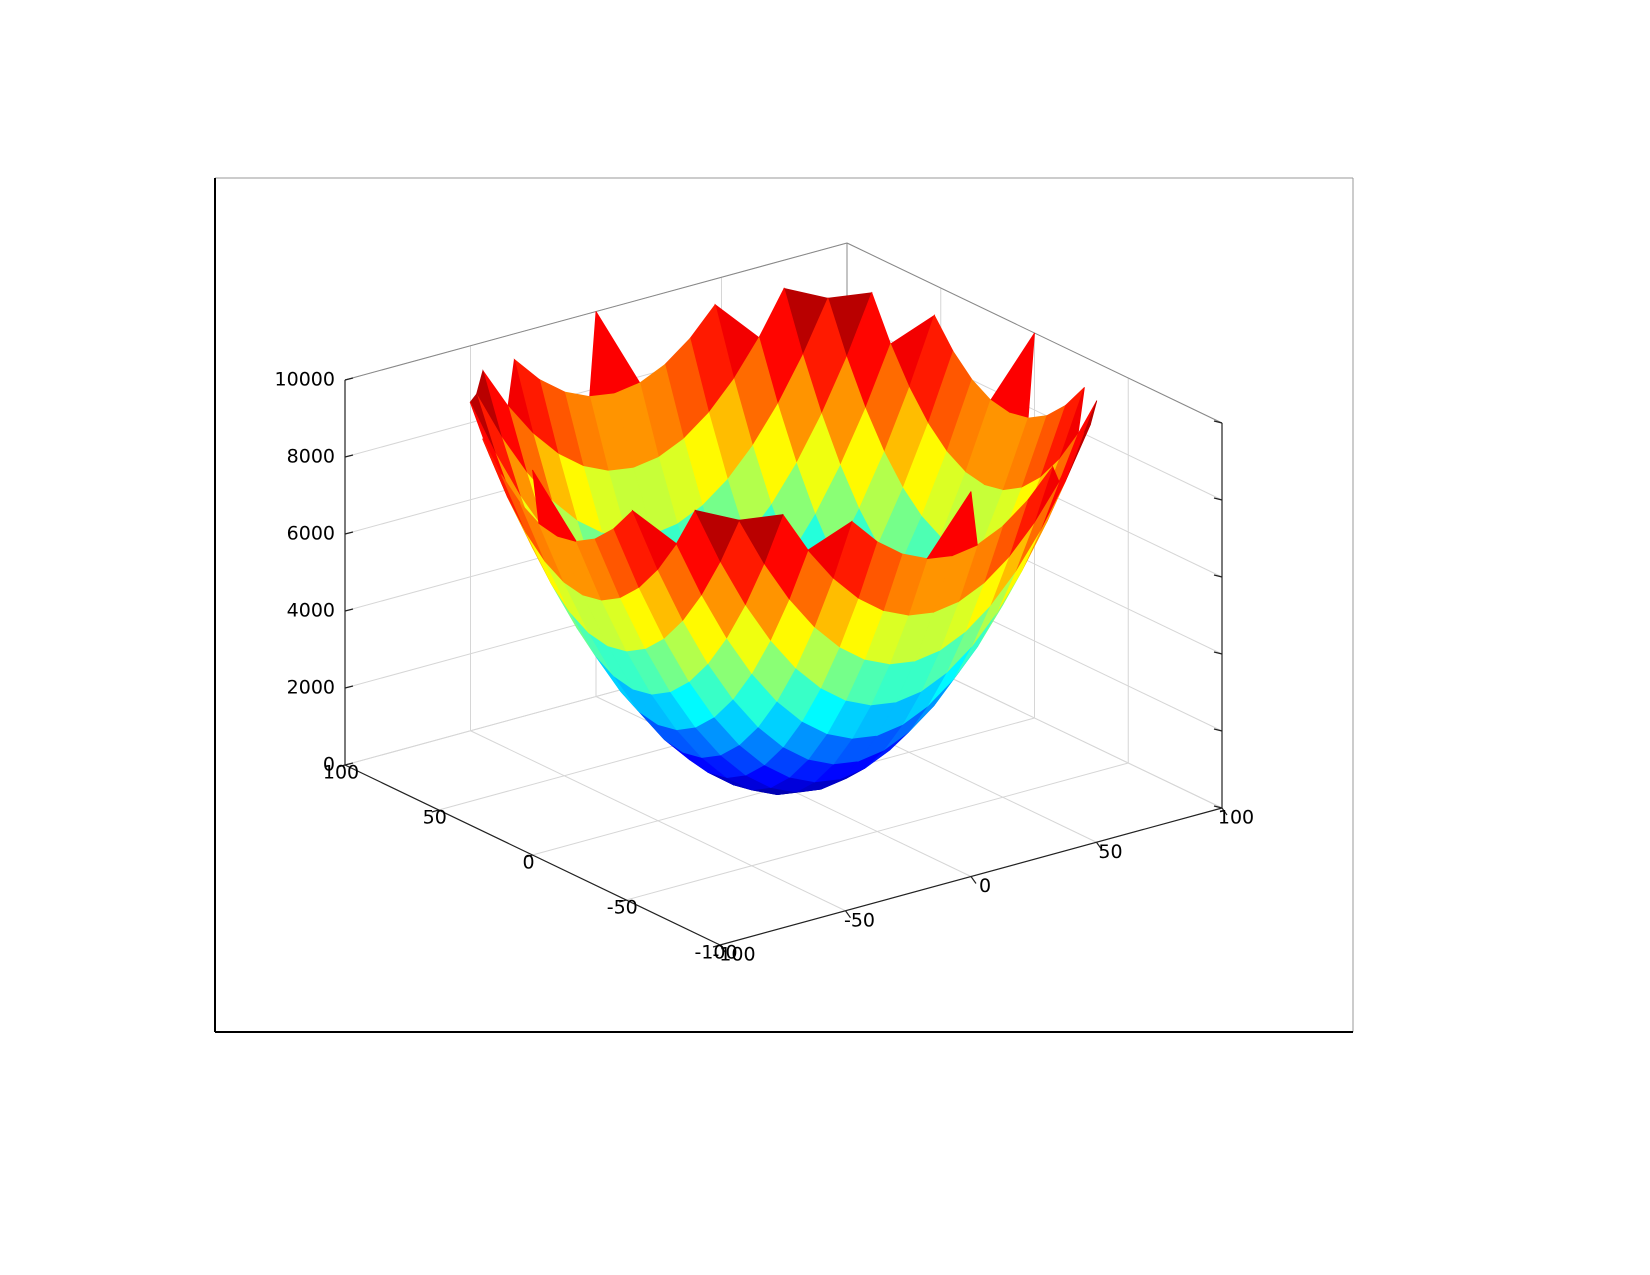 The width and height of the screenshot is (1650, 1275). What do you see at coordinates (311, 457) in the screenshot?
I see `z-tick-label: 8000` at bounding box center [311, 457].